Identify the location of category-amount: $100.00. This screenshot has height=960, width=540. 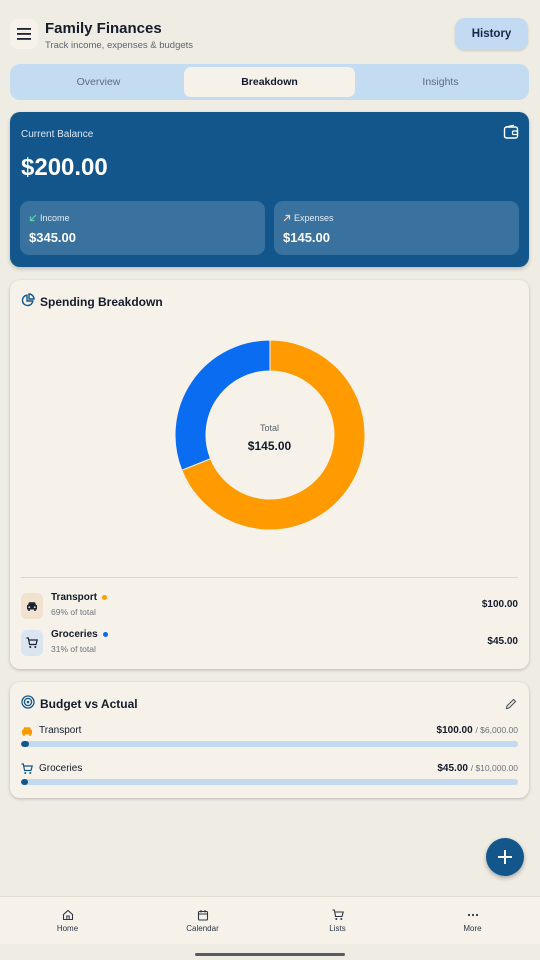
(499, 604).